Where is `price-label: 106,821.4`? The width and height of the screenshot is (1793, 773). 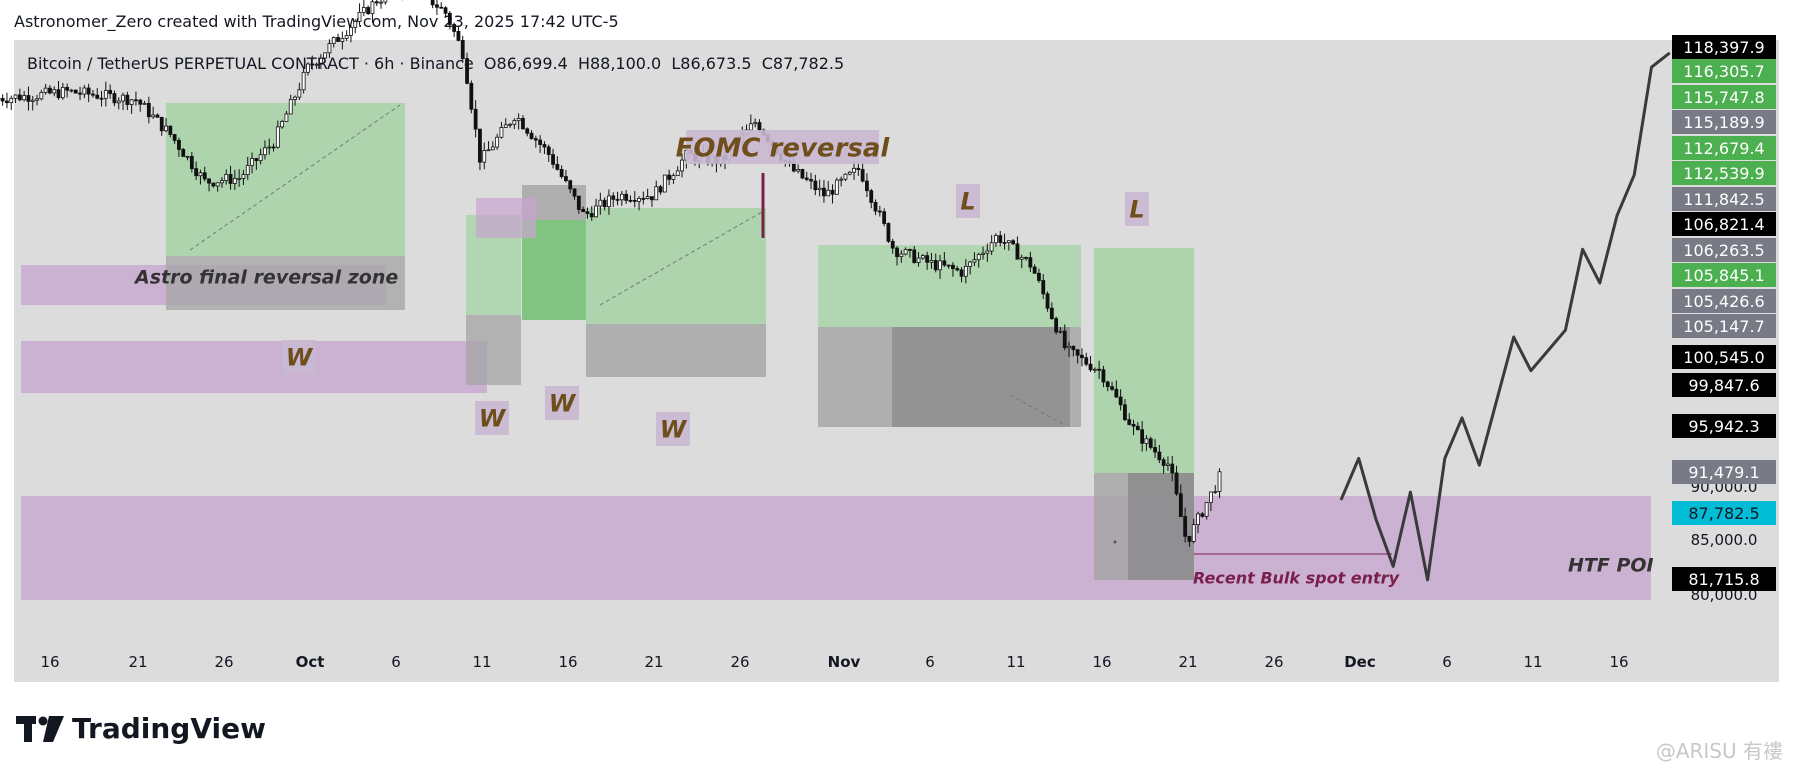 price-label: 106,821.4 is located at coordinates (1723, 224).